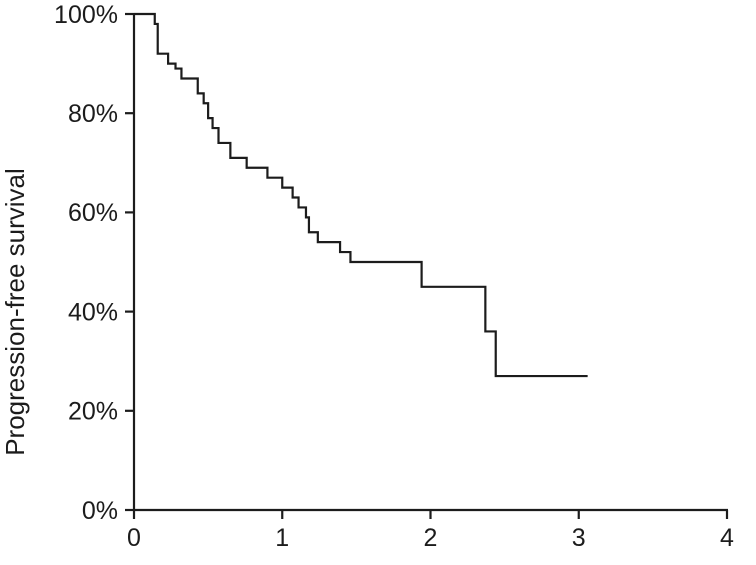  What do you see at coordinates (15, 312) in the screenshot?
I see `y-axis-title: Progression-free survival` at bounding box center [15, 312].